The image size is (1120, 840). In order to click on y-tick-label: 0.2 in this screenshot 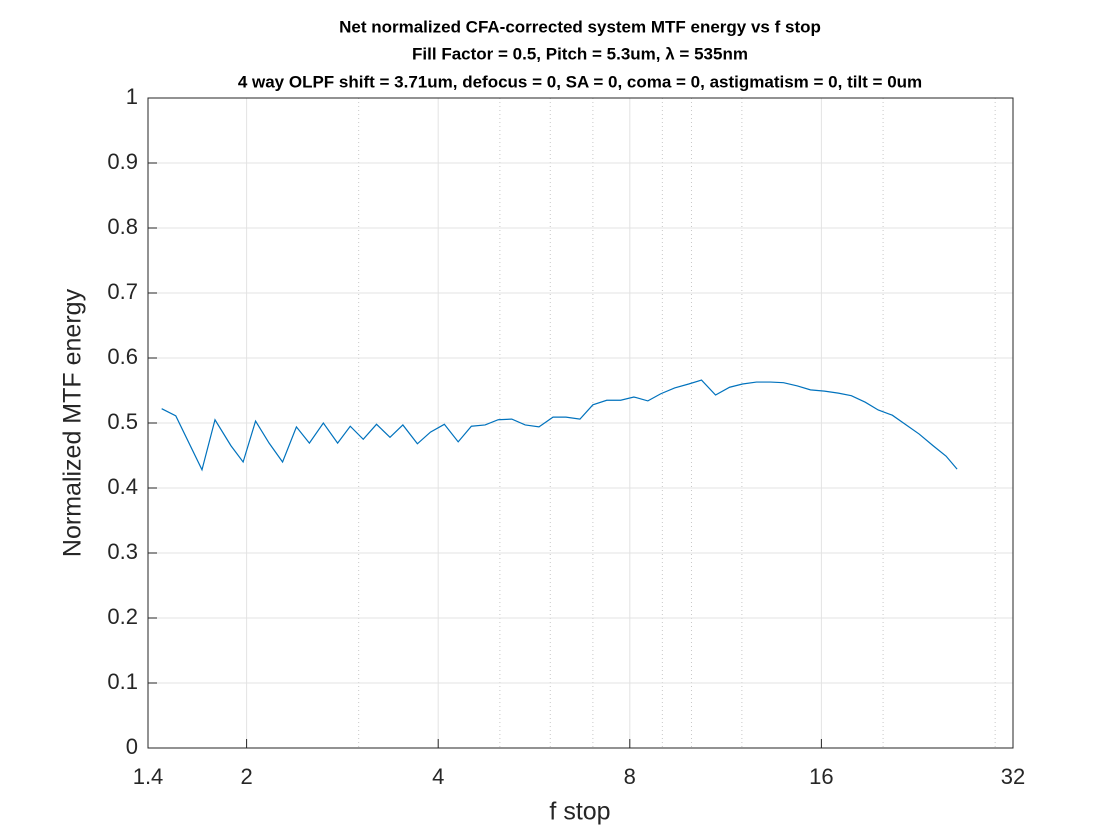, I will do `click(122, 616)`.